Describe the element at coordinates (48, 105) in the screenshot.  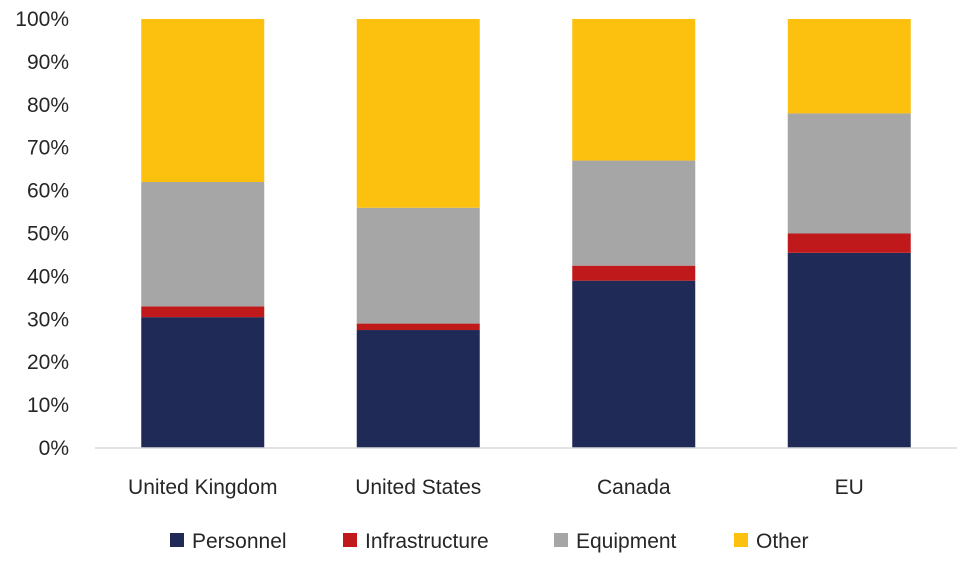
I see `y-tick-label: 80%` at that location.